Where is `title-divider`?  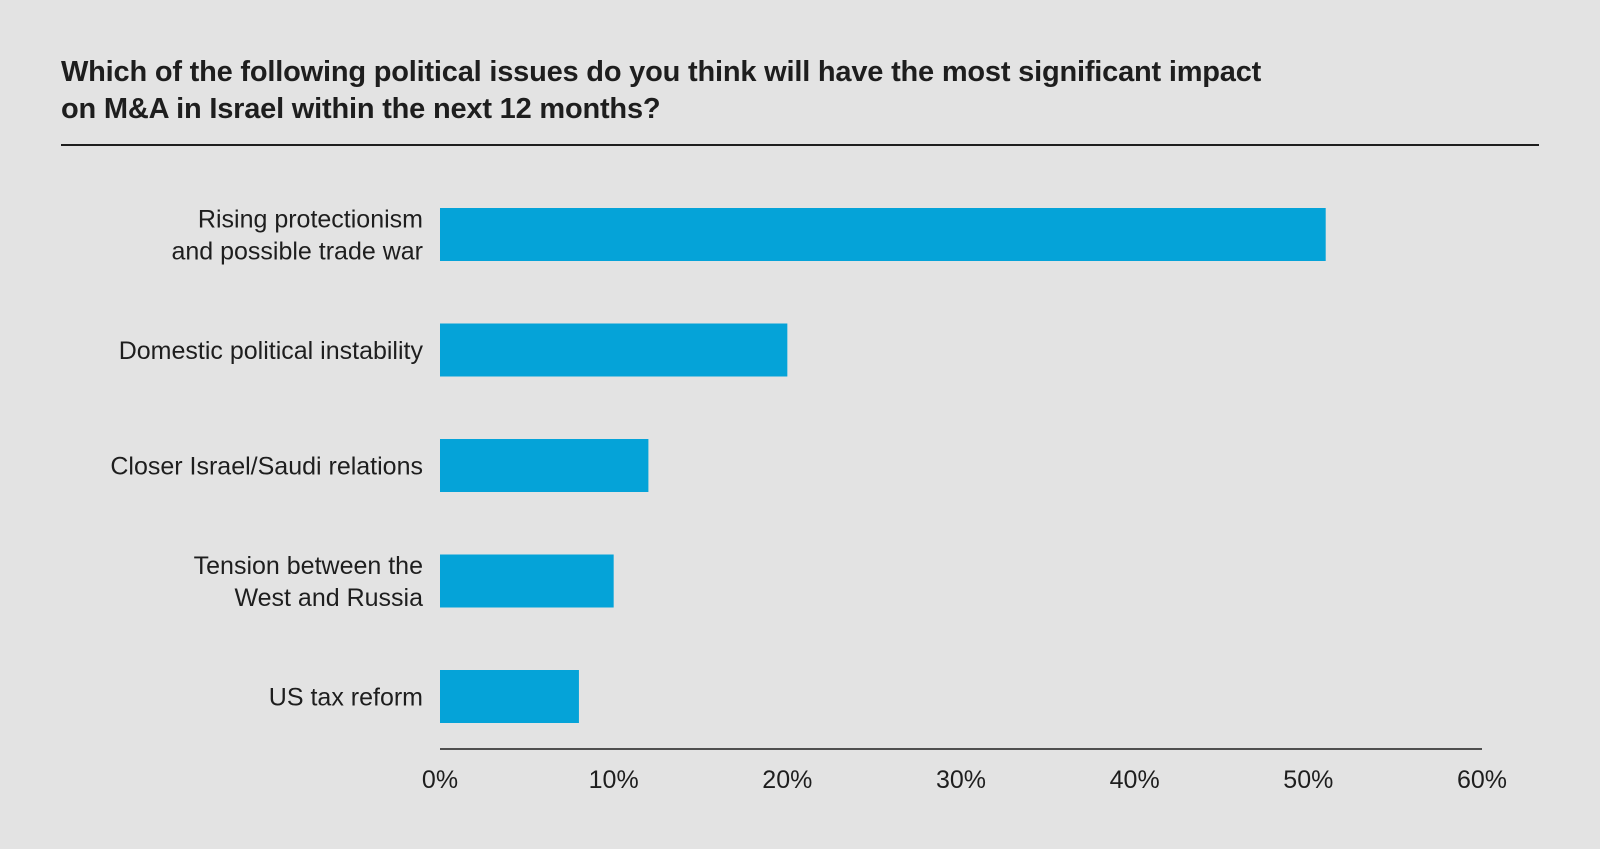 title-divider is located at coordinates (800, 145).